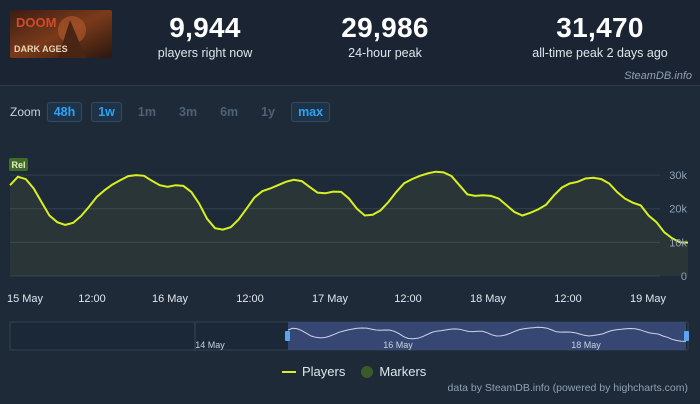  What do you see at coordinates (268, 112) in the screenshot?
I see `zoom-1y-button: 1y` at bounding box center [268, 112].